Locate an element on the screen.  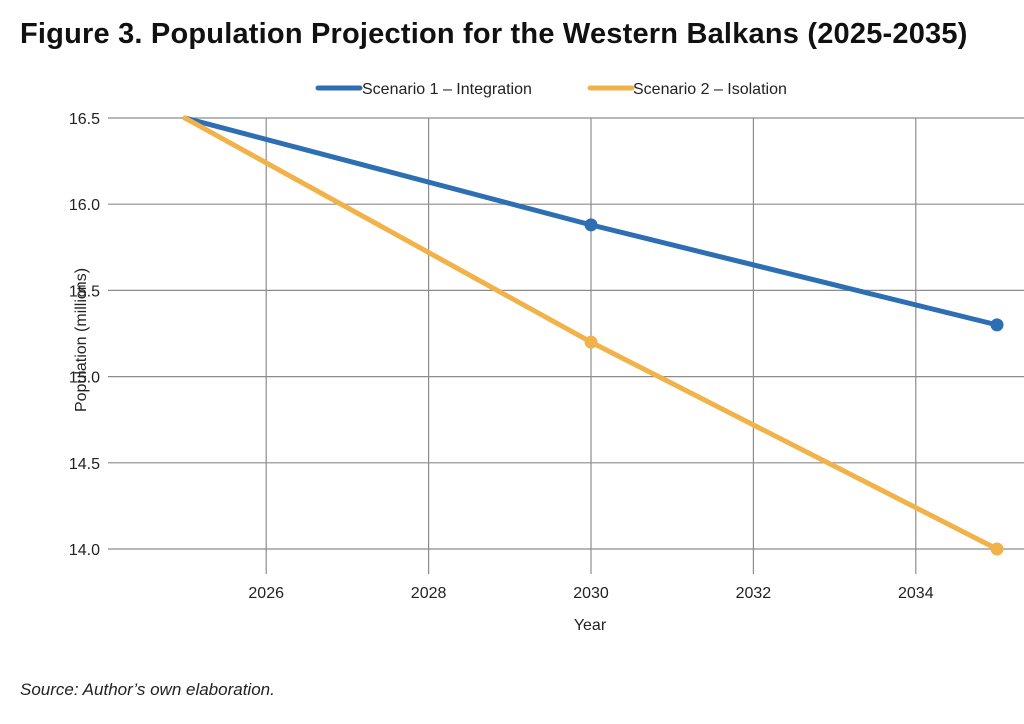
x-tick-label: 2028 is located at coordinates (429, 593).